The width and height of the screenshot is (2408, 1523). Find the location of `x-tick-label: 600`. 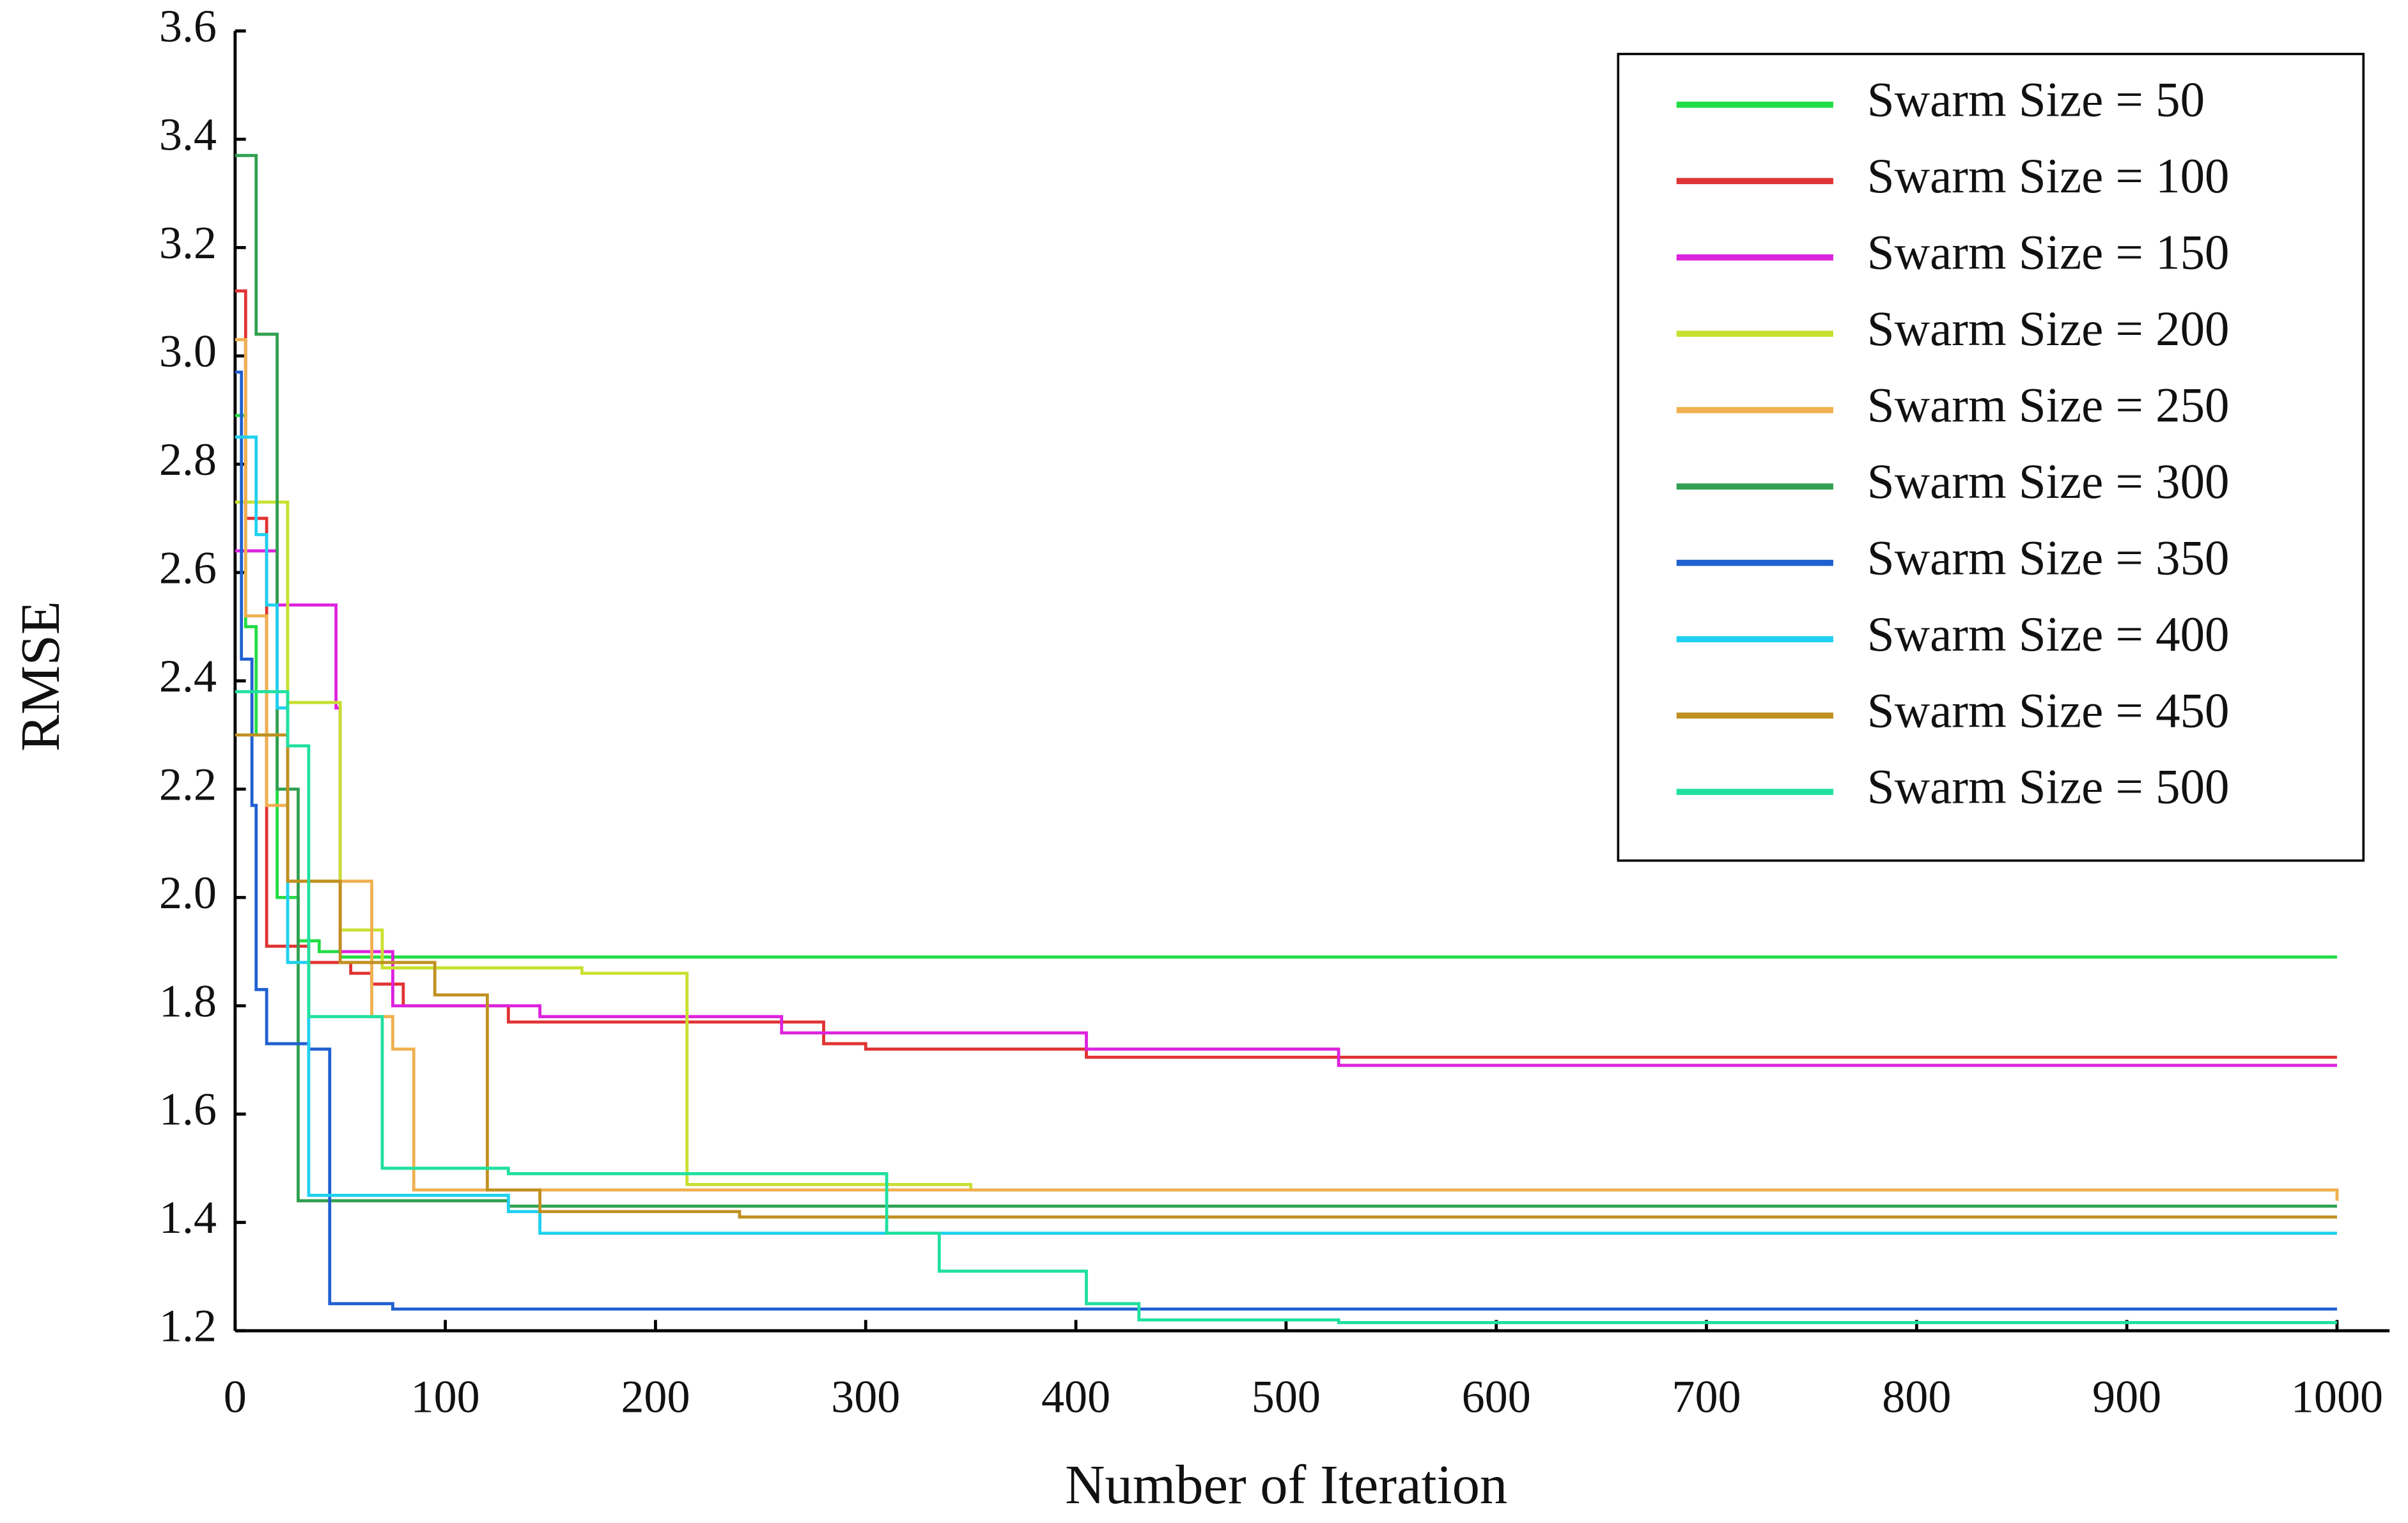

x-tick-label: 600 is located at coordinates (1497, 1397).